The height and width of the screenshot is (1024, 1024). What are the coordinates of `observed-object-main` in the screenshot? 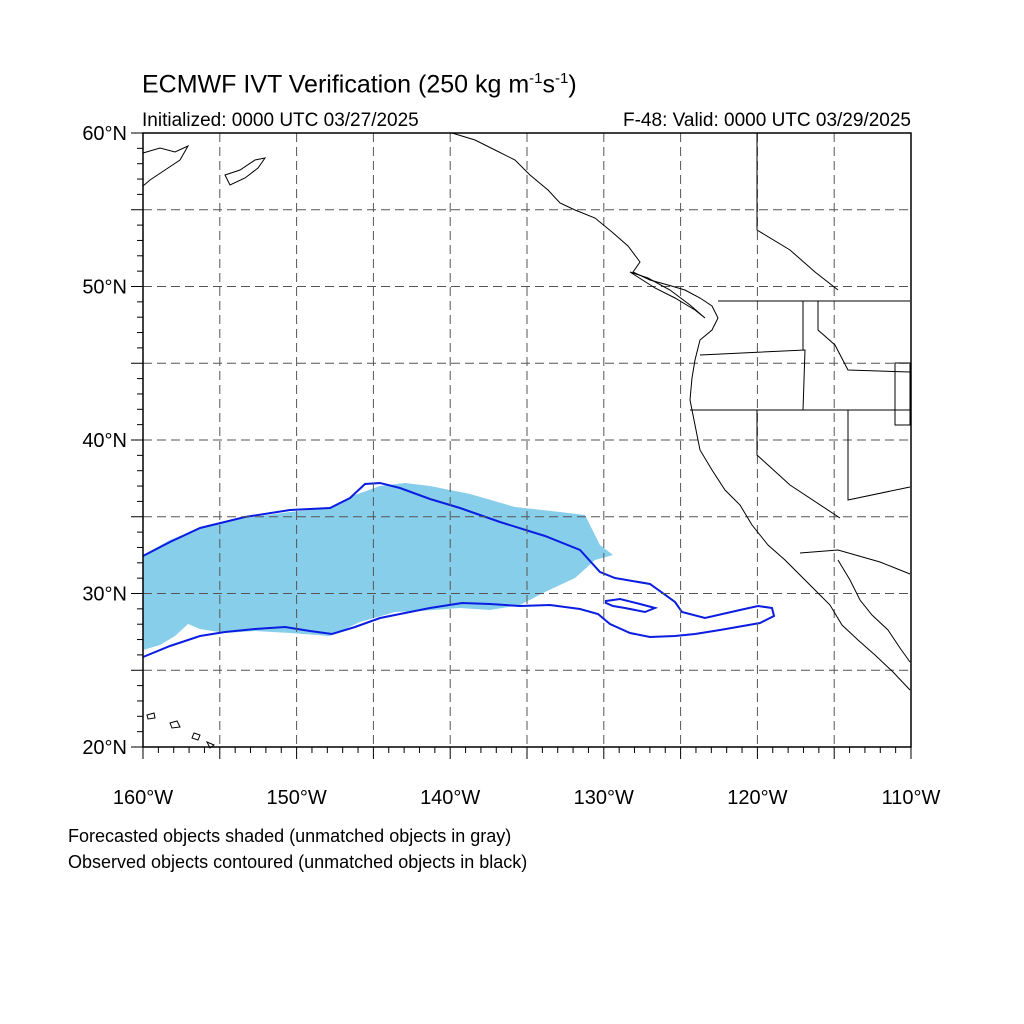 It's located at (459, 569).